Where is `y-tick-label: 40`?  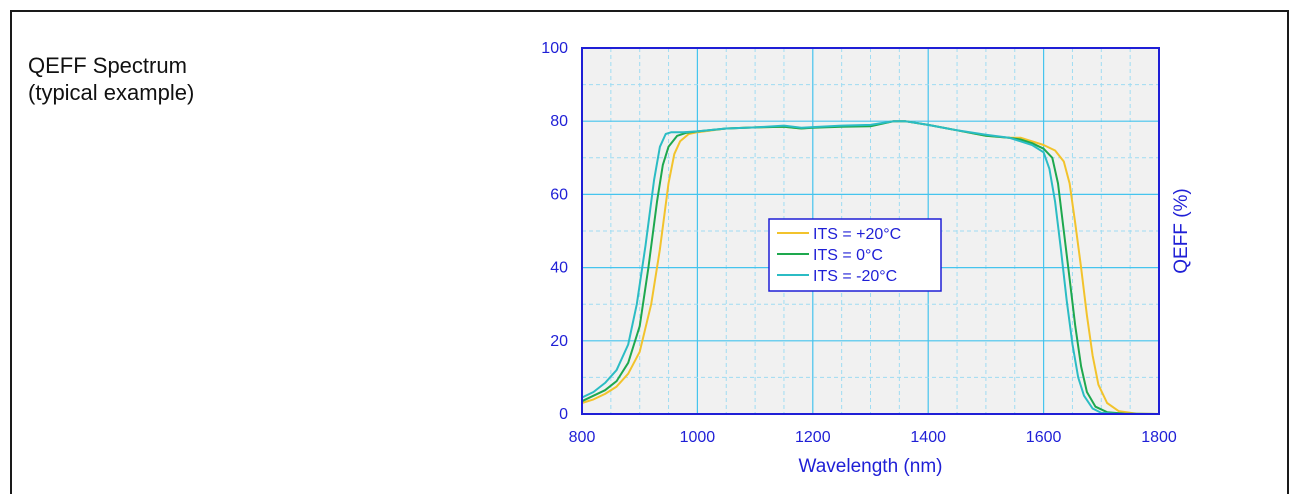
y-tick-label: 40 is located at coordinates (559, 268).